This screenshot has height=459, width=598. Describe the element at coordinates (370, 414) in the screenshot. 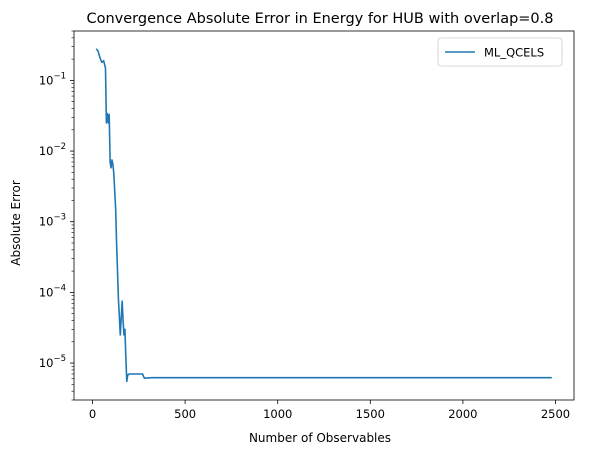

I see `x-tick-label: 1500` at that location.